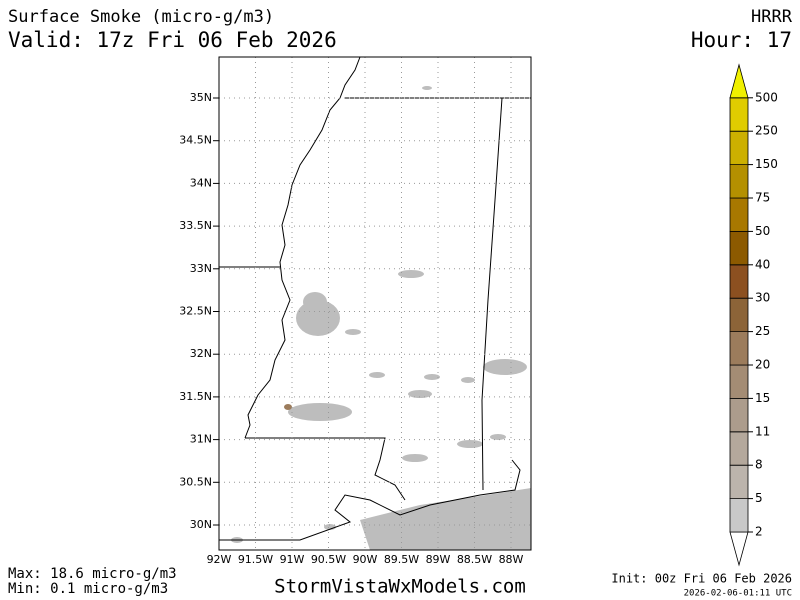 The image size is (800, 600). What do you see at coordinates (759, 465) in the screenshot?
I see `colorbar-label: 8` at bounding box center [759, 465].